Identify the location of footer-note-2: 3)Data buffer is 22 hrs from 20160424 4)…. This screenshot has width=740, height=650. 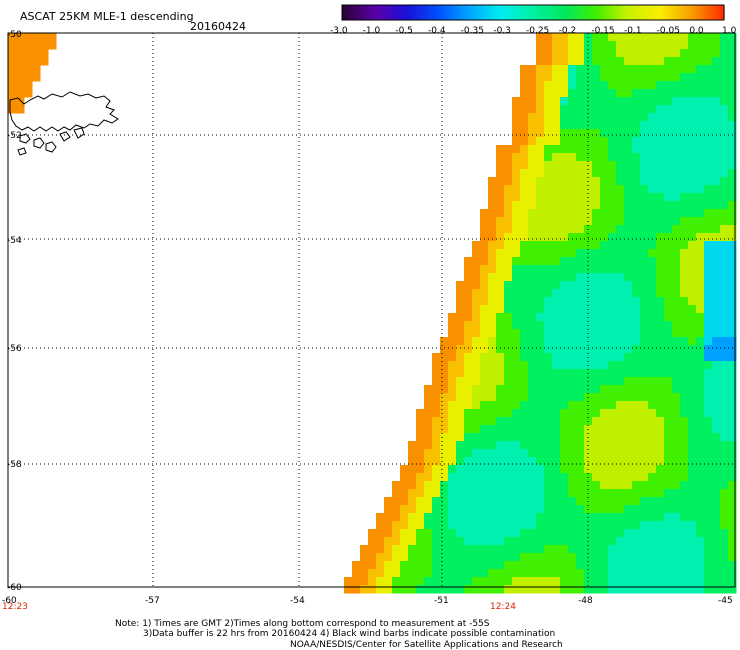
(349, 634).